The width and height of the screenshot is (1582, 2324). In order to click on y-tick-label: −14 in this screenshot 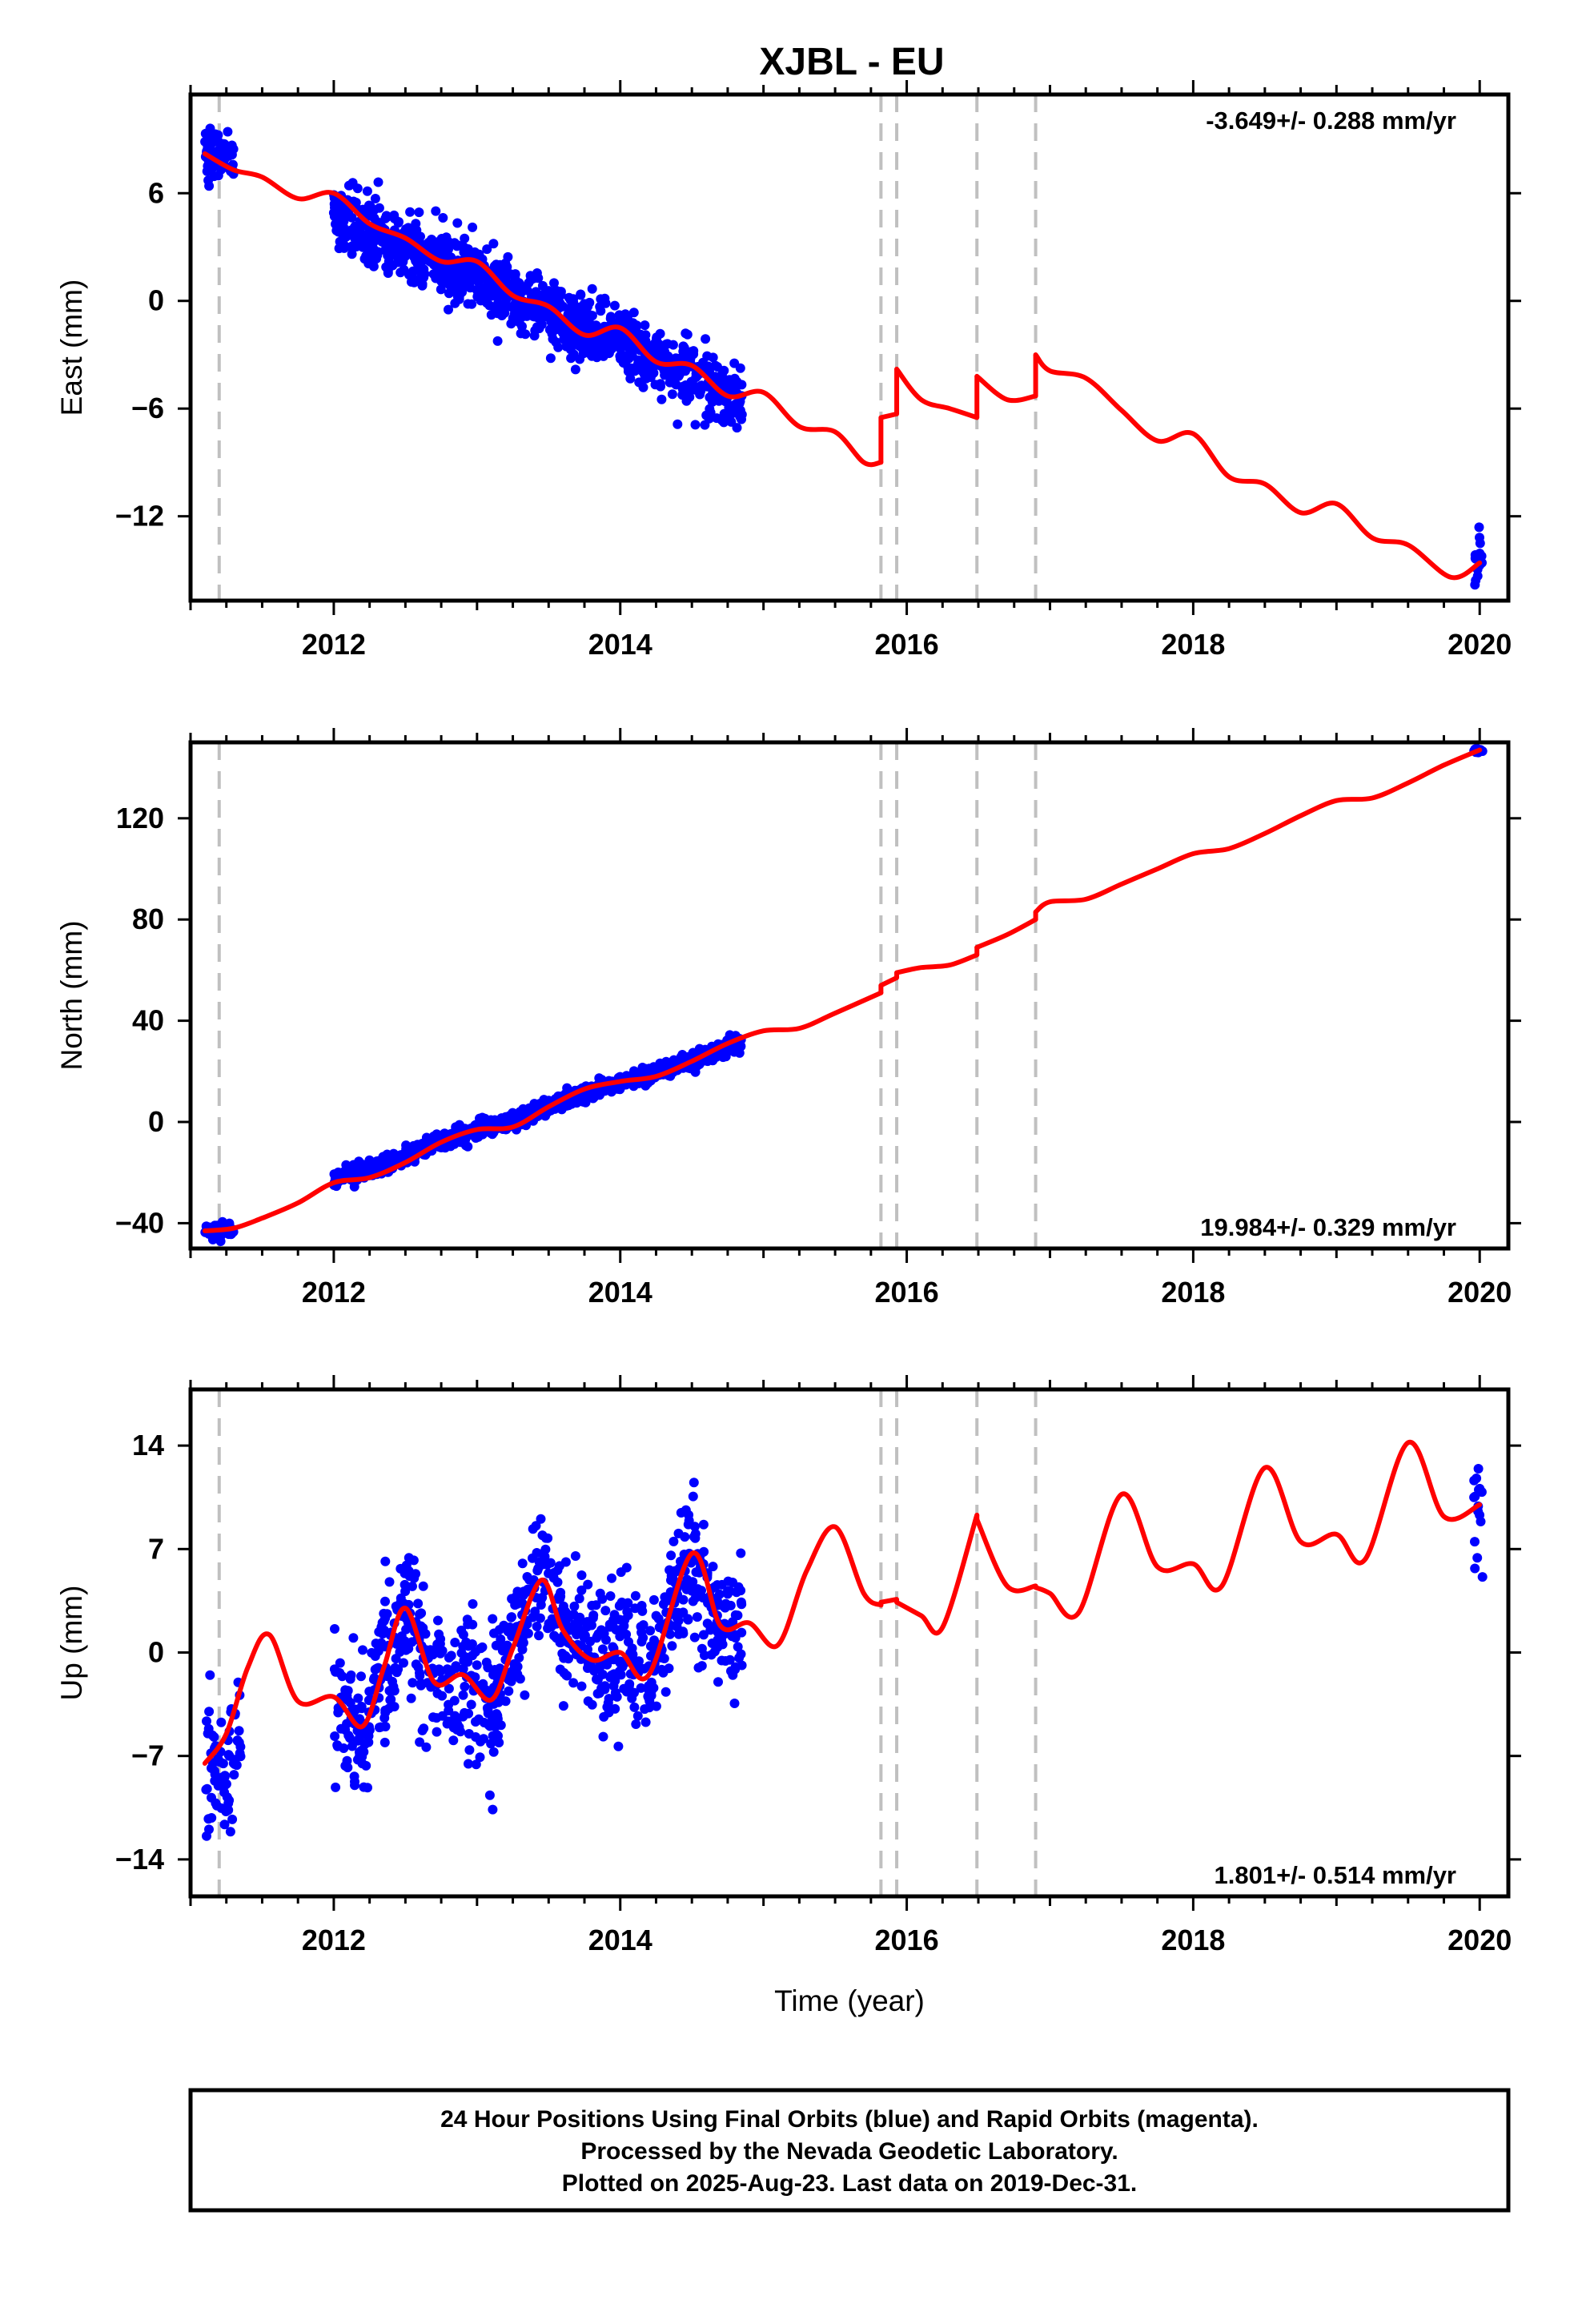, I will do `click(139, 1860)`.